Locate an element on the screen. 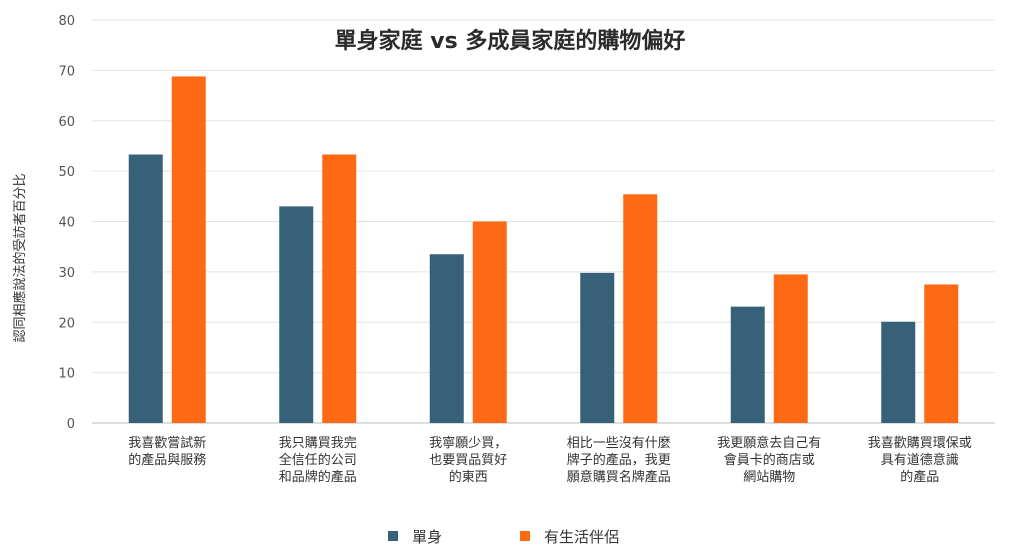  category-label: 我寧願少買，也要買品質好的東西 is located at coordinates (468, 460).